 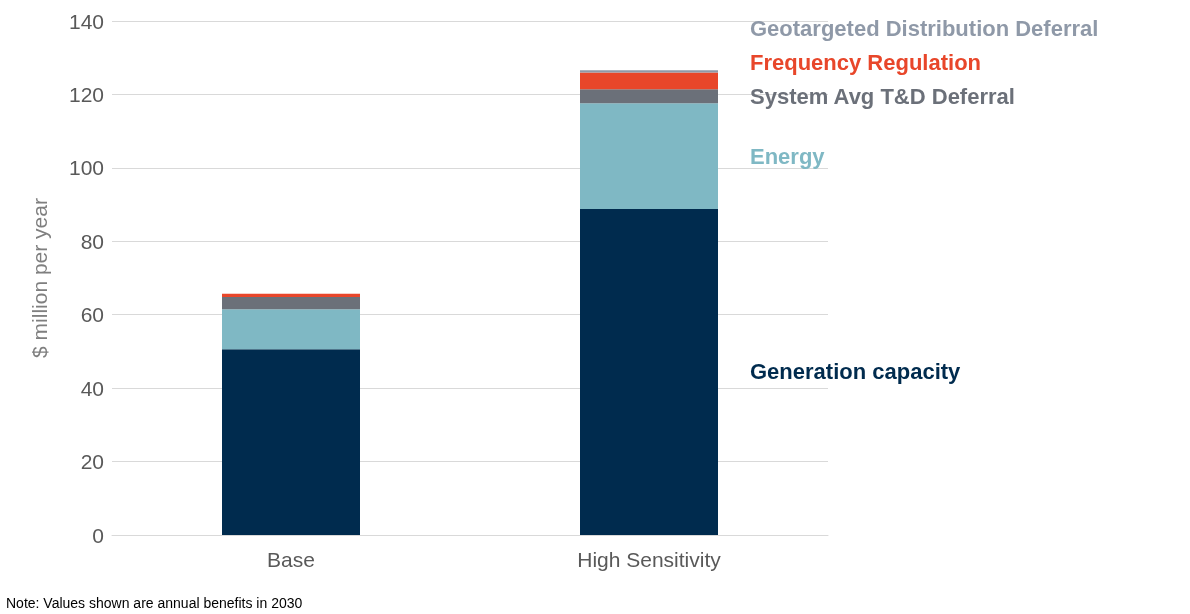 What do you see at coordinates (98, 535) in the screenshot?
I see `y-tick-label: 0` at bounding box center [98, 535].